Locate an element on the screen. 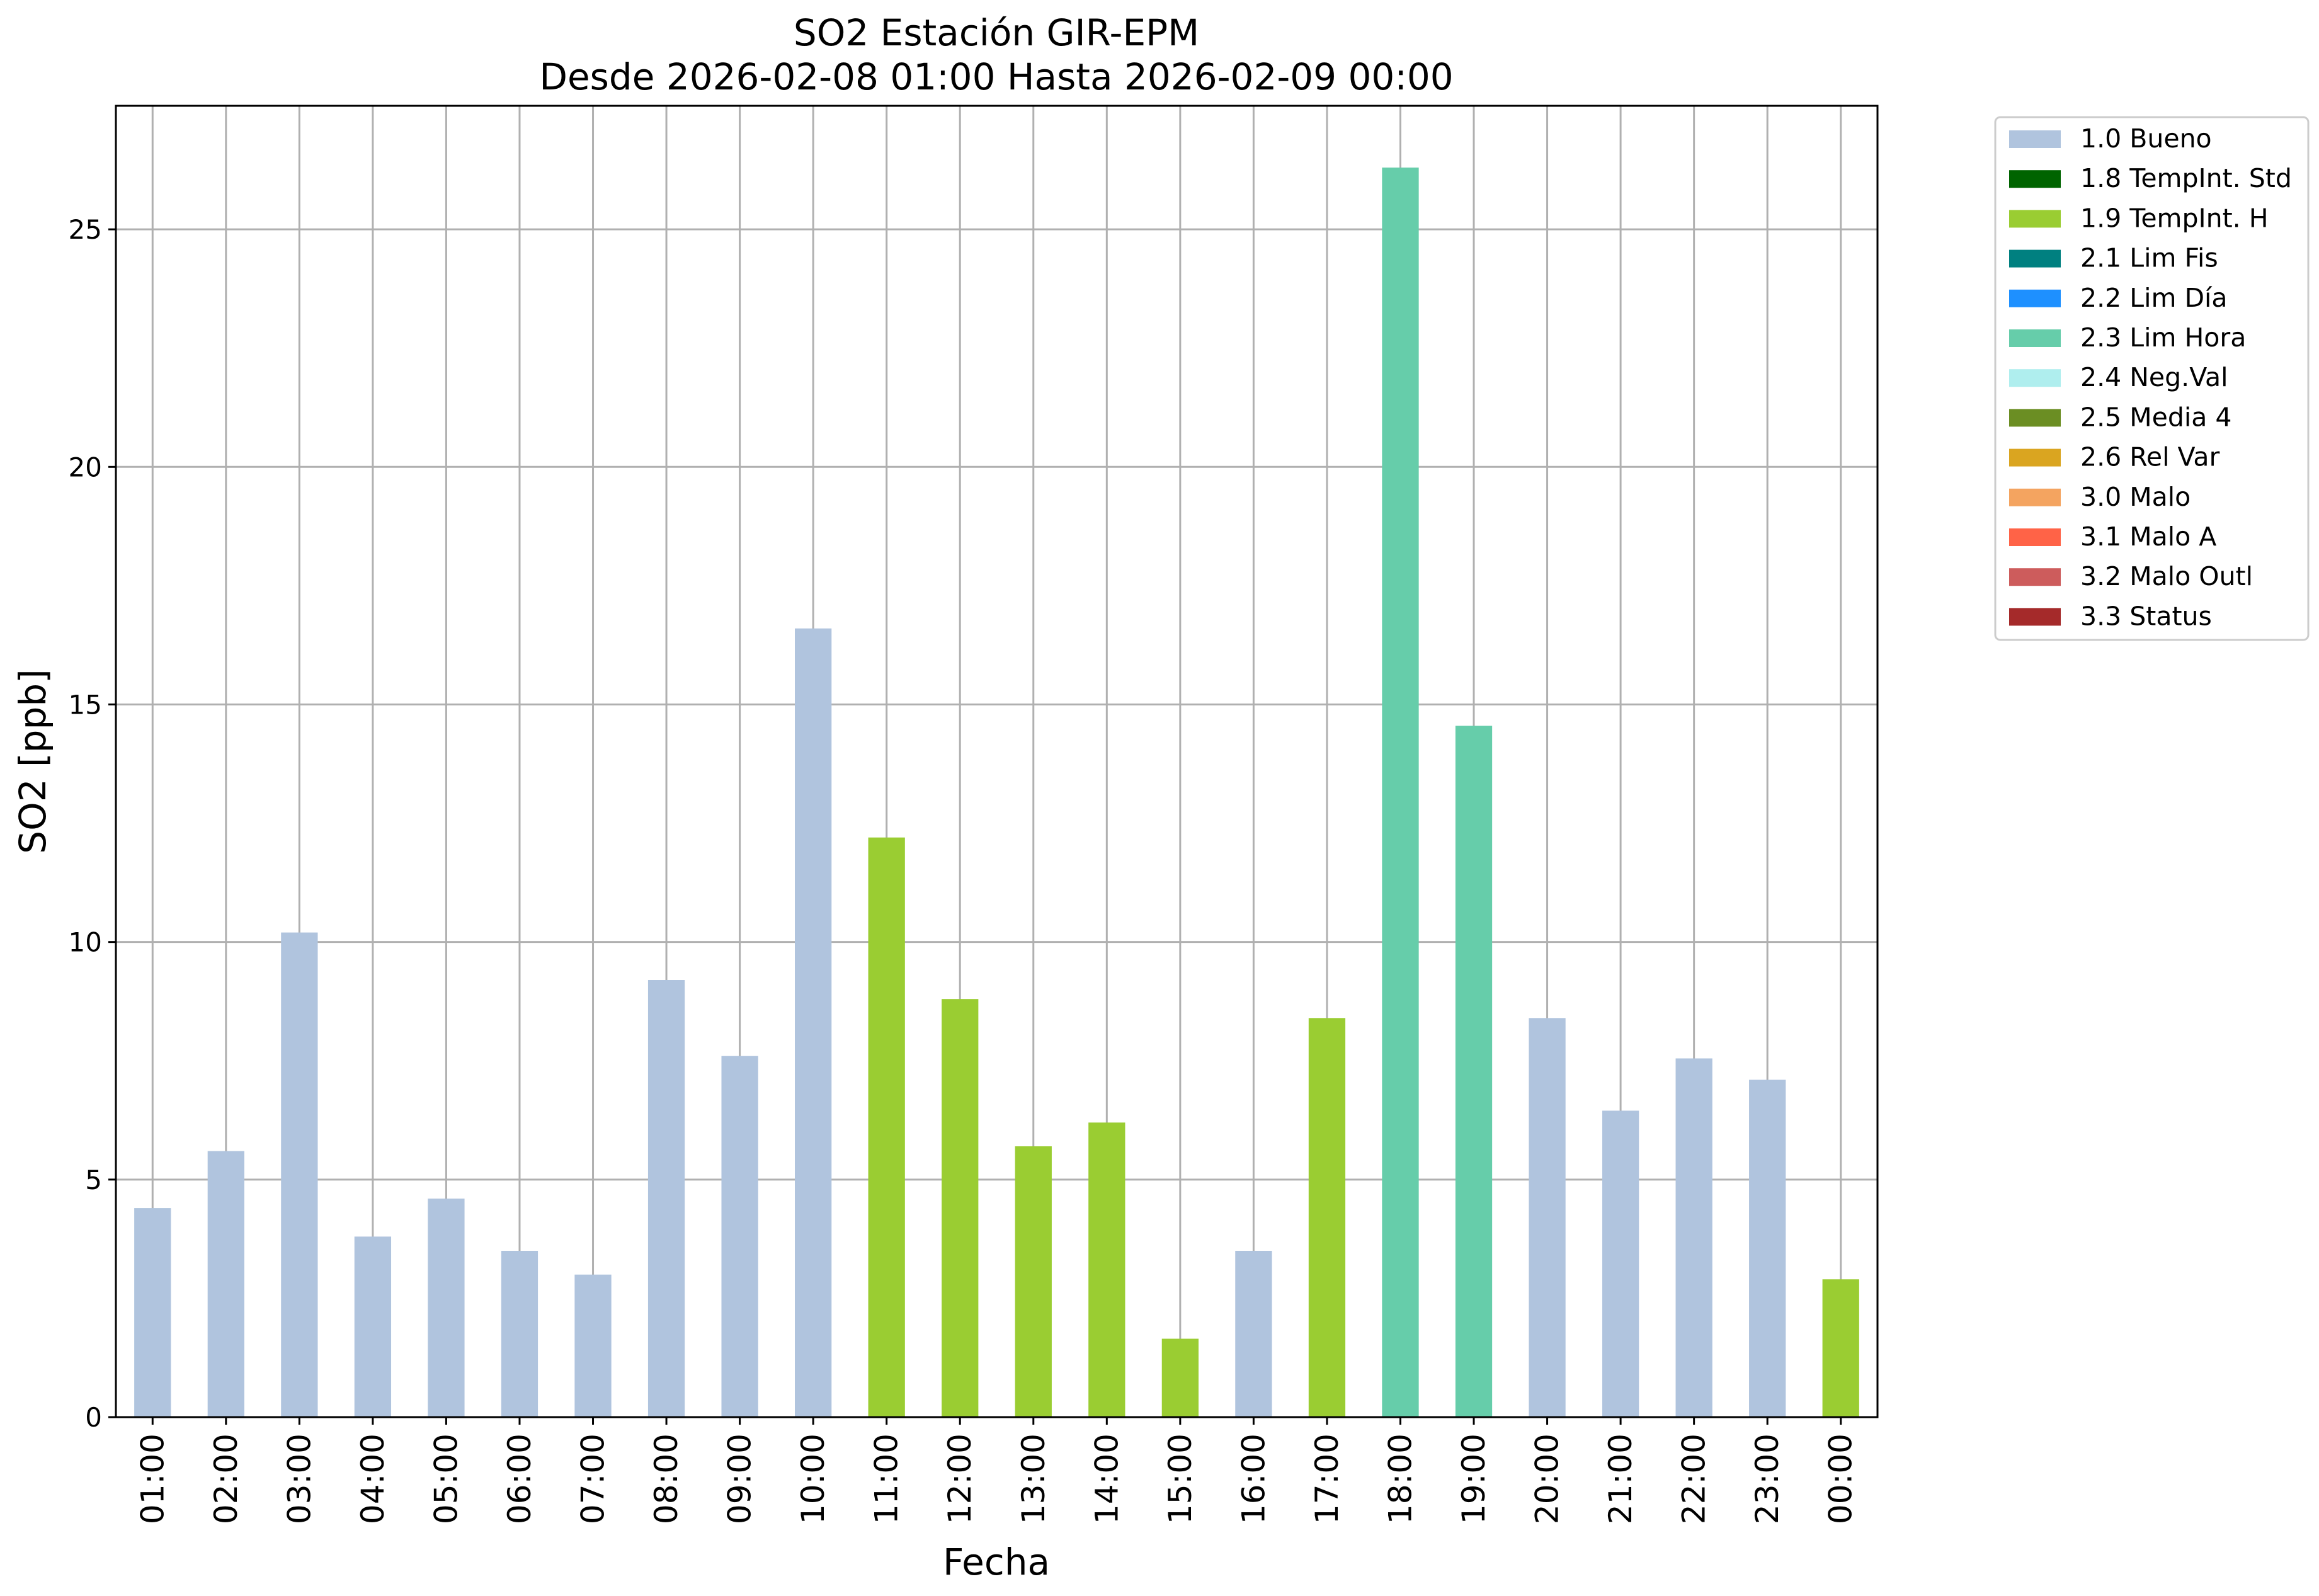 This screenshot has height=1596, width=2319. legend-label: 1.0 Bueno is located at coordinates (2146, 138).